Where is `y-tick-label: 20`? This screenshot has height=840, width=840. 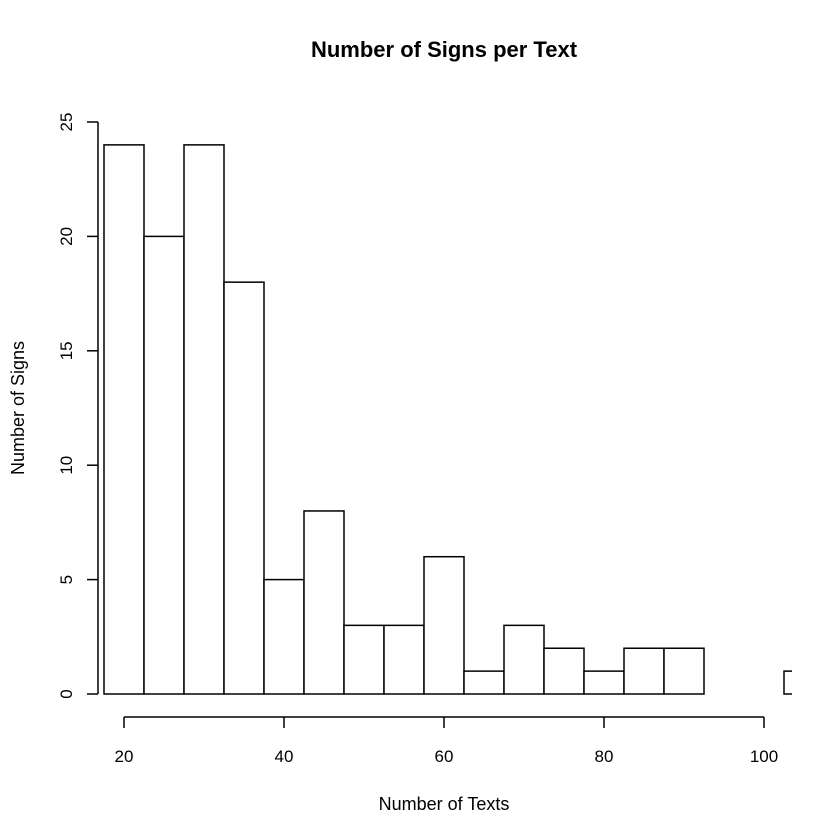 y-tick-label: 20 is located at coordinates (66, 236).